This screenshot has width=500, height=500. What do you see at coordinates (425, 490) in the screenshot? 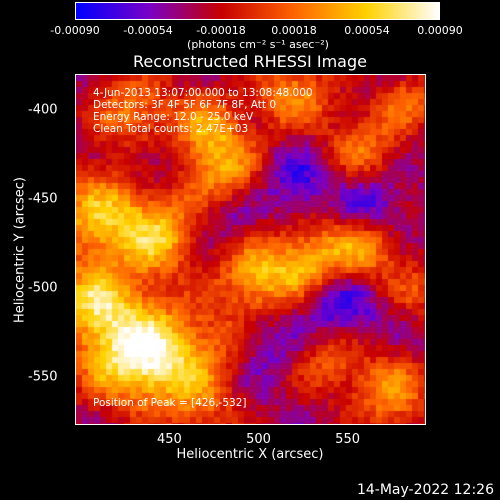
I see `timestamp: 14-May-2022 12:26` at bounding box center [425, 490].